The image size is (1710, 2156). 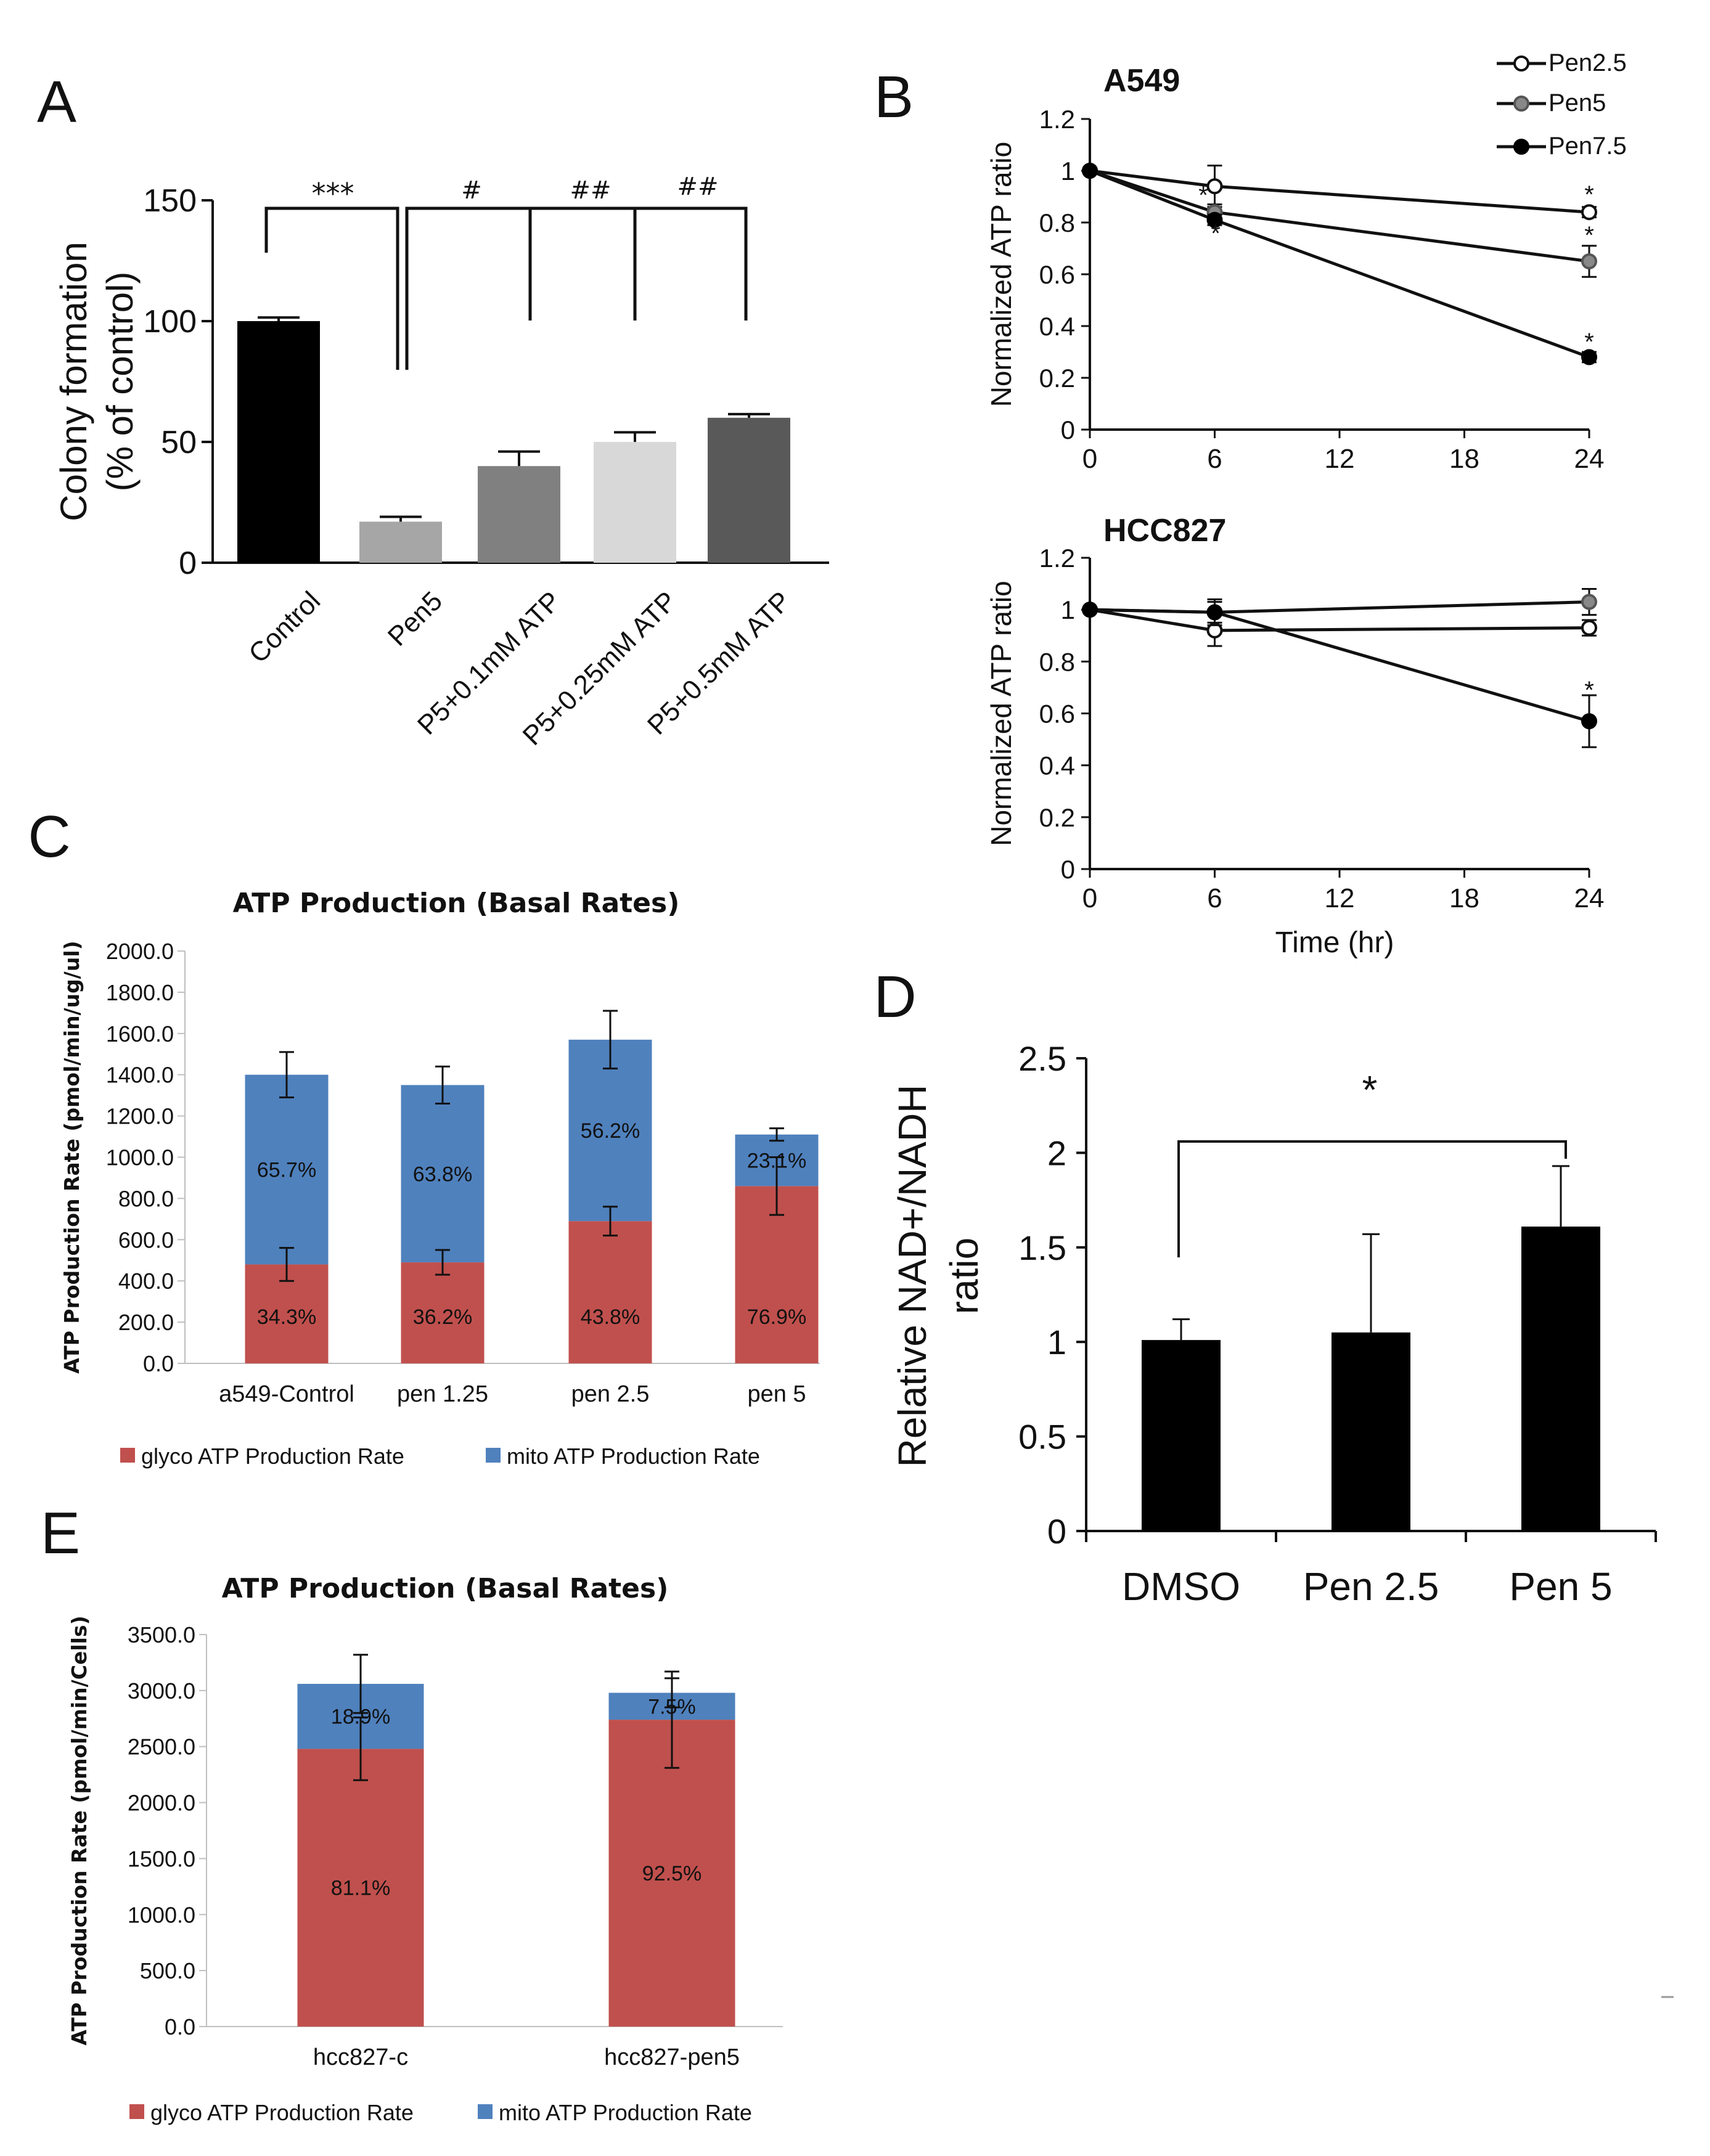 What do you see at coordinates (170, 201) in the screenshot?
I see `panel-a-y-tick-label: 150` at bounding box center [170, 201].